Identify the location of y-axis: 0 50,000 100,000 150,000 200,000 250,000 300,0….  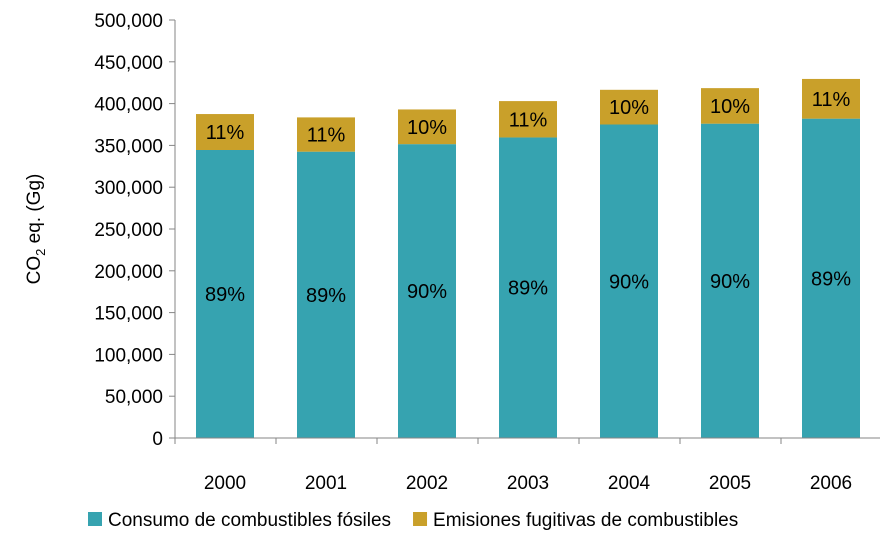
(135, 230).